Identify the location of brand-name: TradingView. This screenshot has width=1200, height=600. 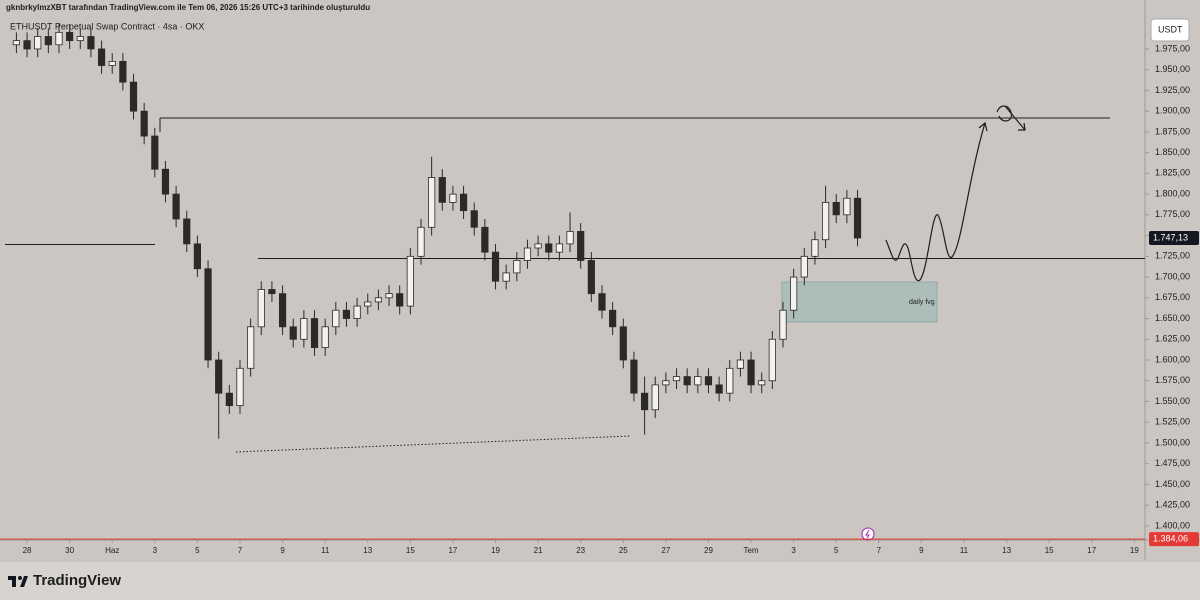
(77, 580).